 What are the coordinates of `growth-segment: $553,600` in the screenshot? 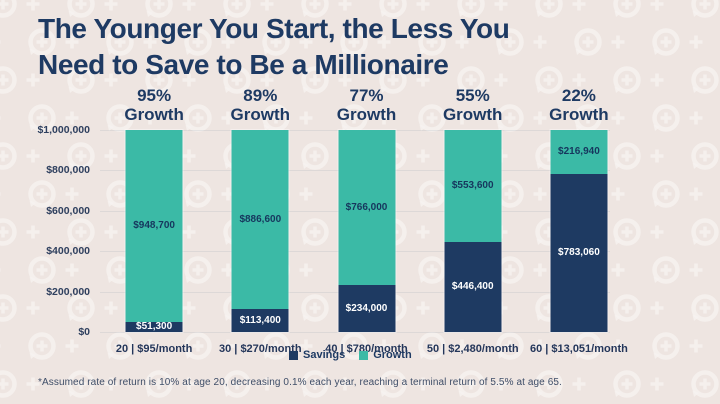 It's located at (473, 186).